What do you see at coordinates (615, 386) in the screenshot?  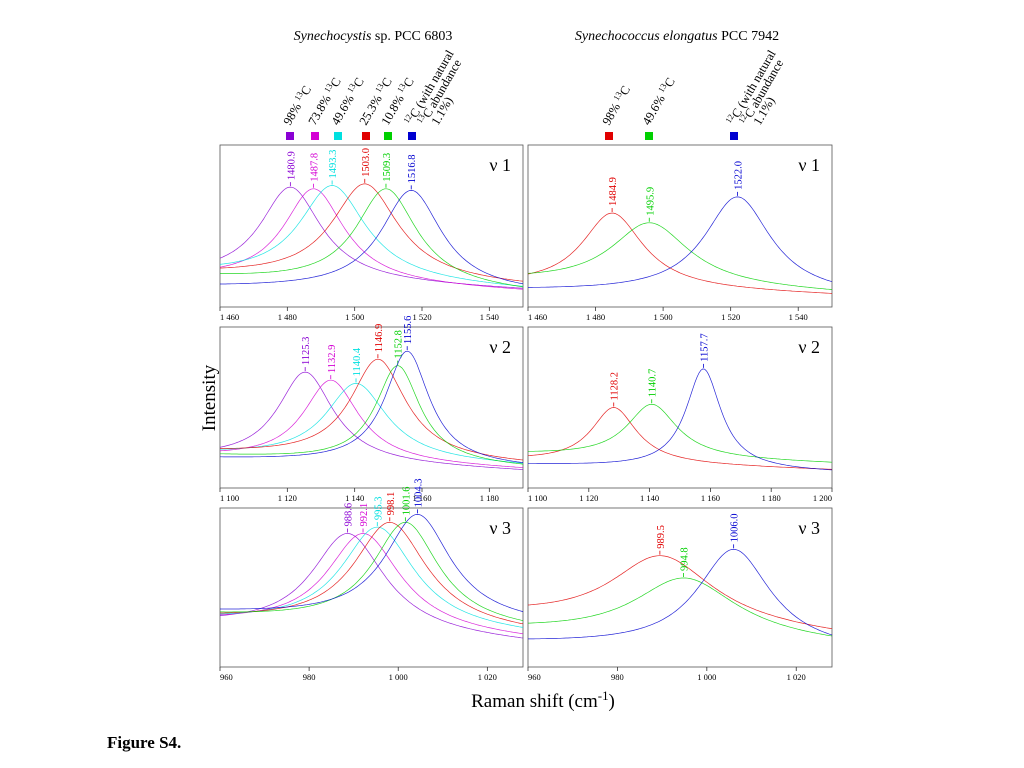 I see `peak-label: 1128.2` at bounding box center [615, 386].